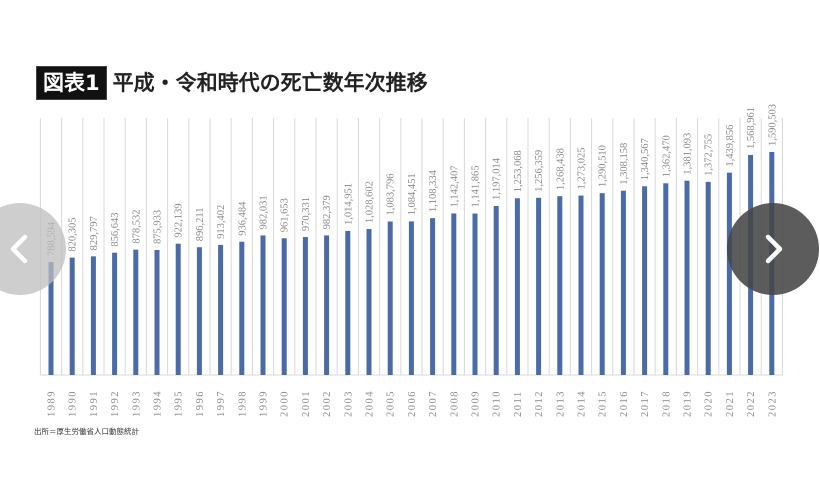 This screenshot has width=820, height=480. What do you see at coordinates (560, 169) in the screenshot?
I see `data-label: 1,268,438` at bounding box center [560, 169].